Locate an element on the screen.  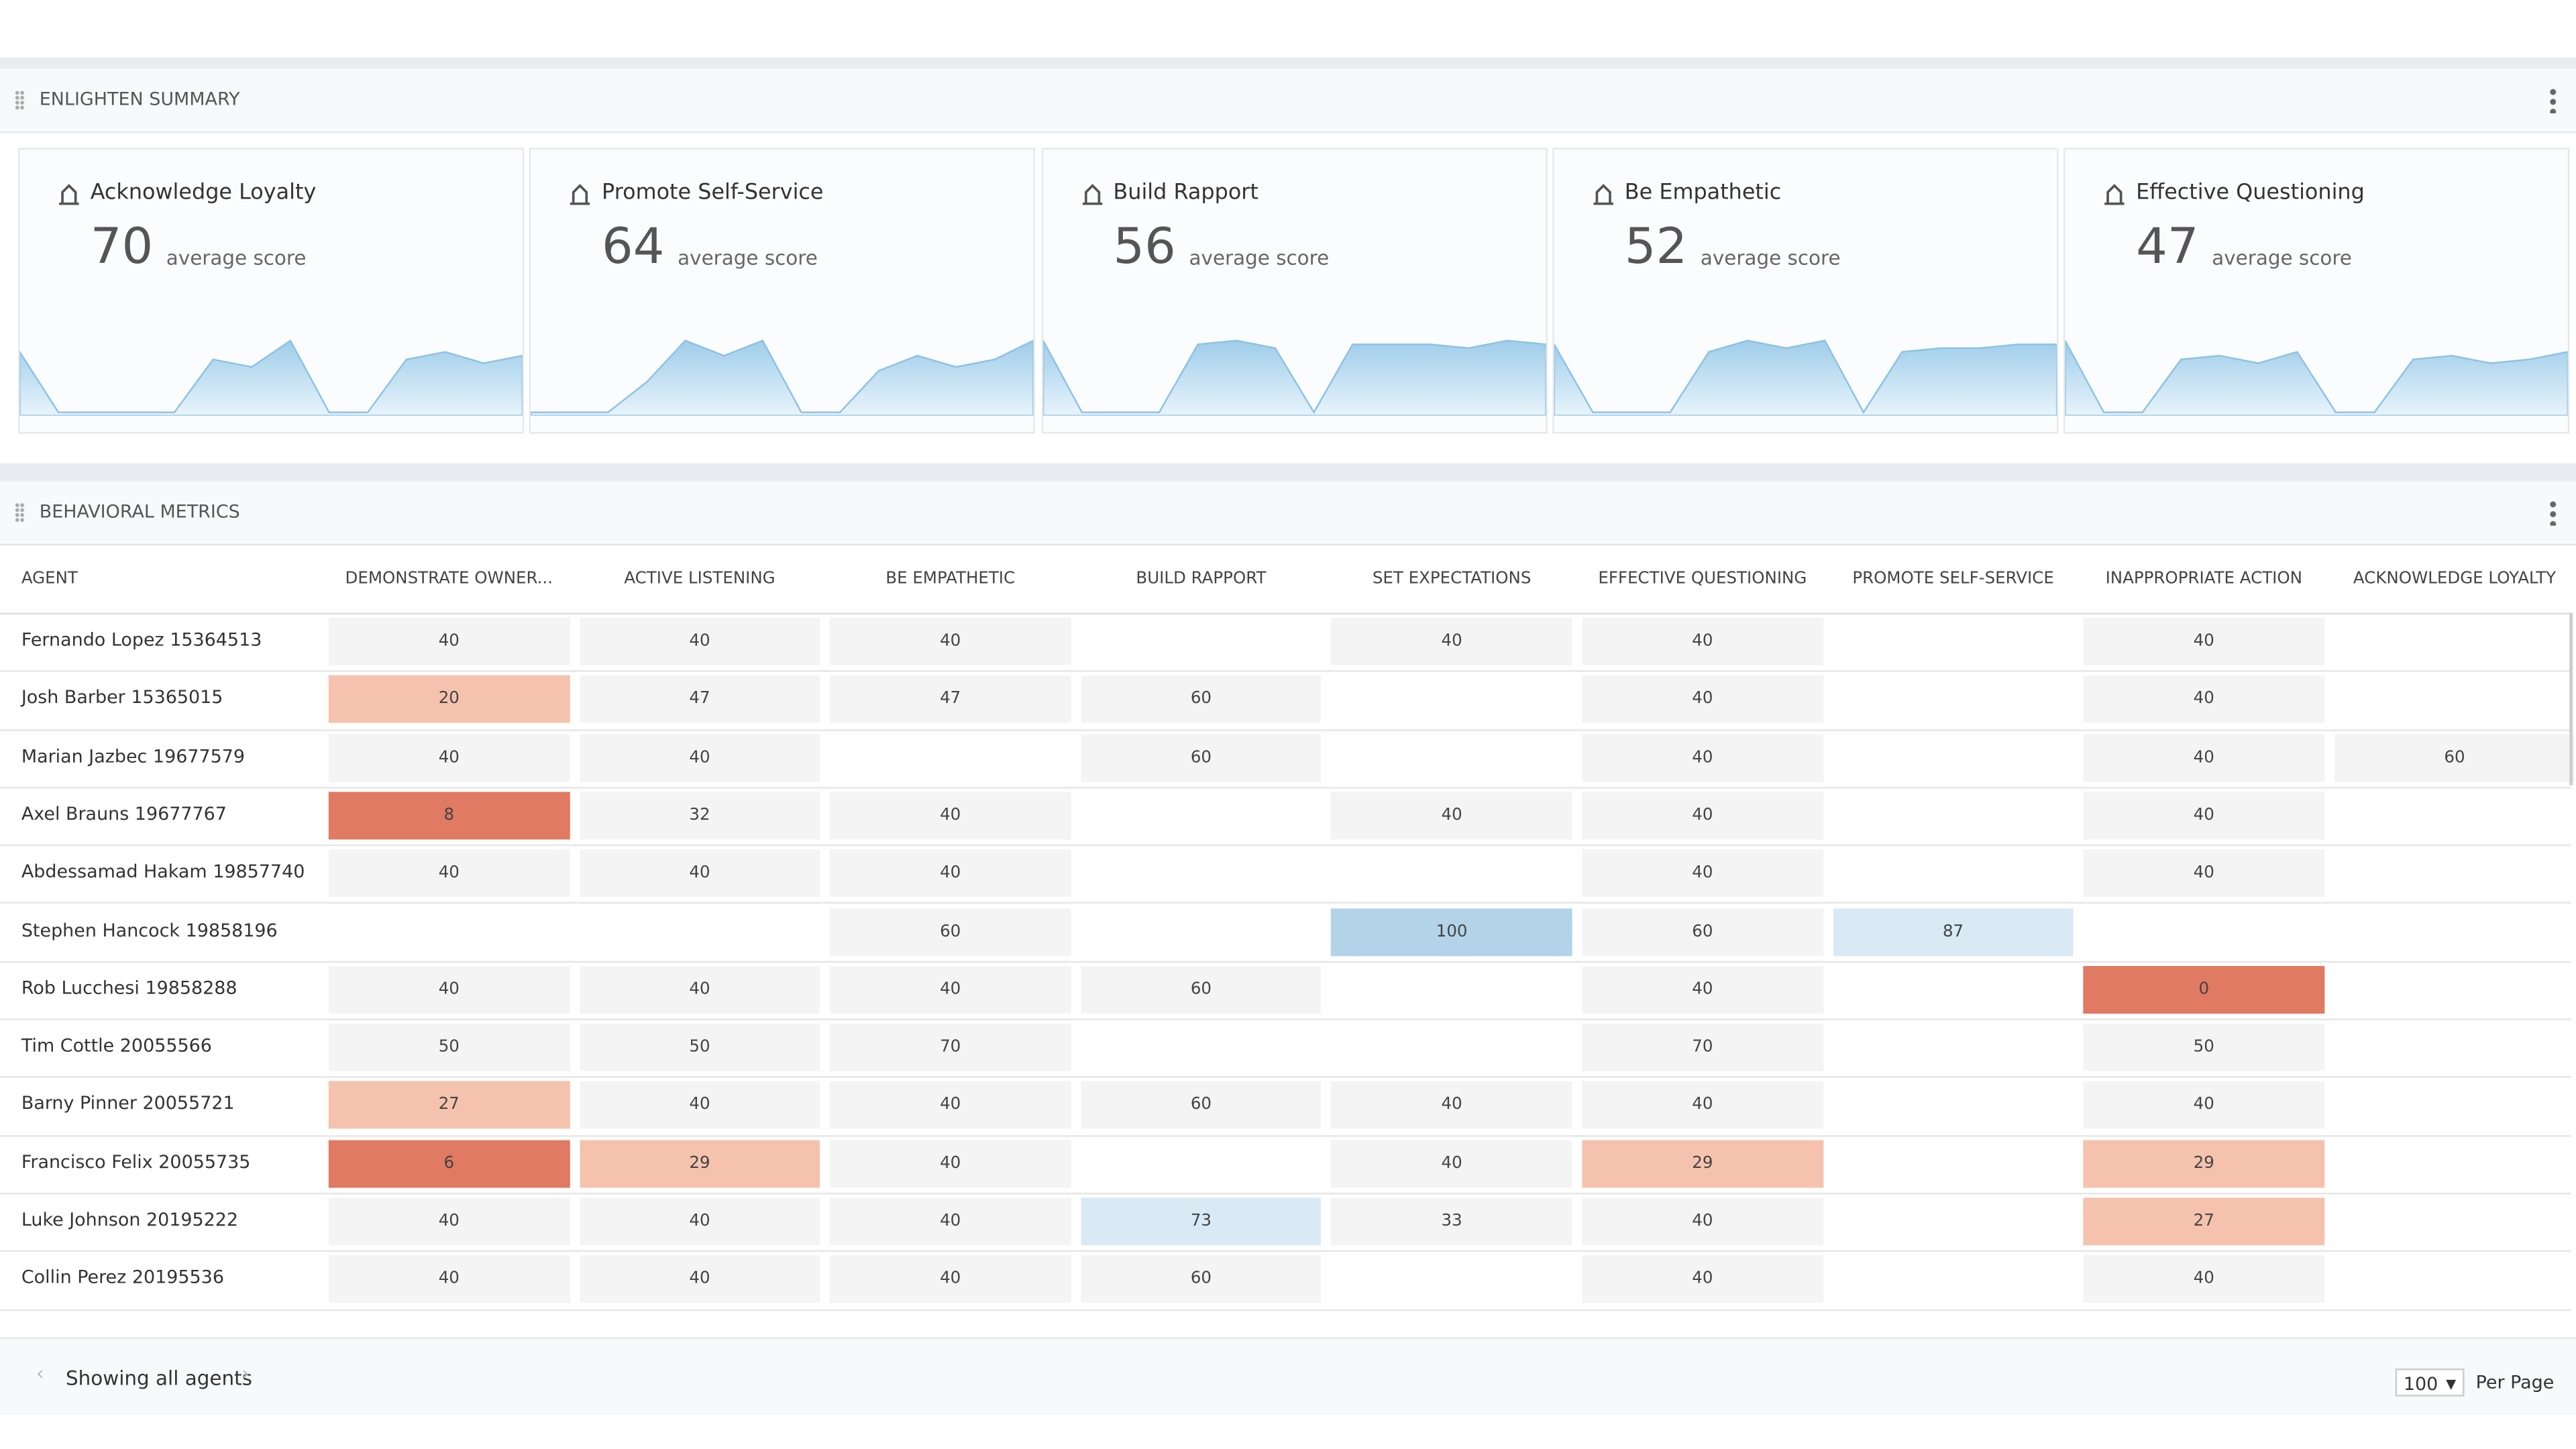
card-title: Promote Self-Service is located at coordinates (713, 193).